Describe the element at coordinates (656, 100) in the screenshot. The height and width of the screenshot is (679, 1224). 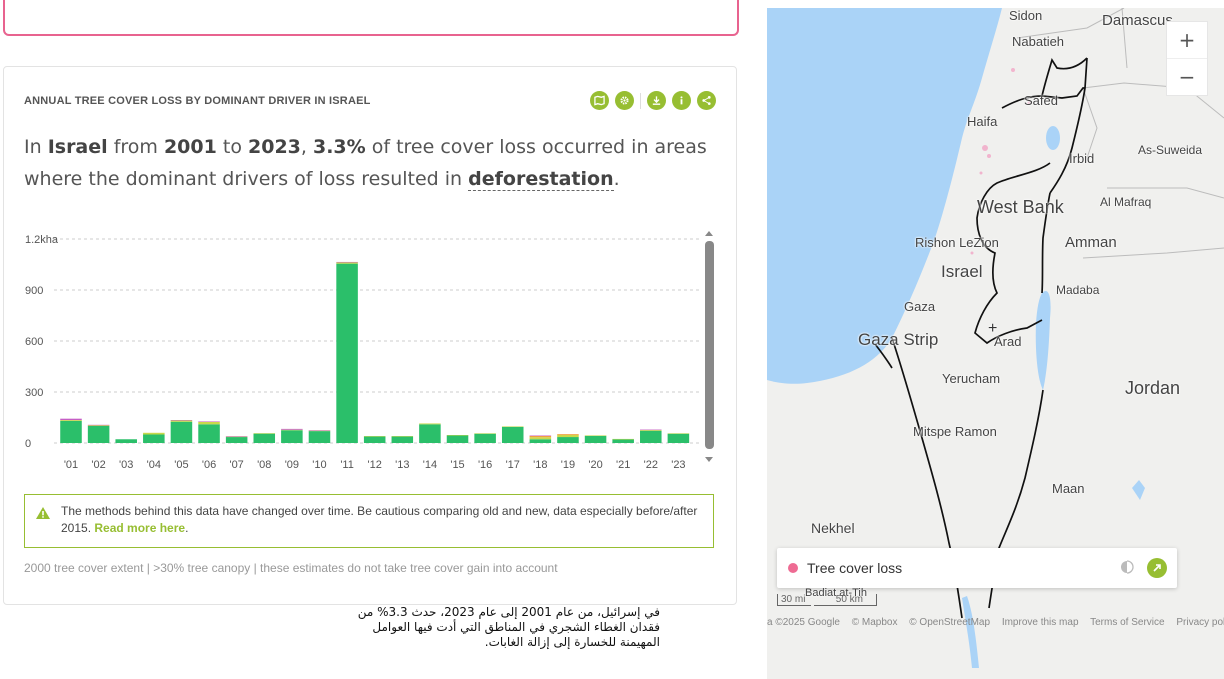
I see `download-icon` at that location.